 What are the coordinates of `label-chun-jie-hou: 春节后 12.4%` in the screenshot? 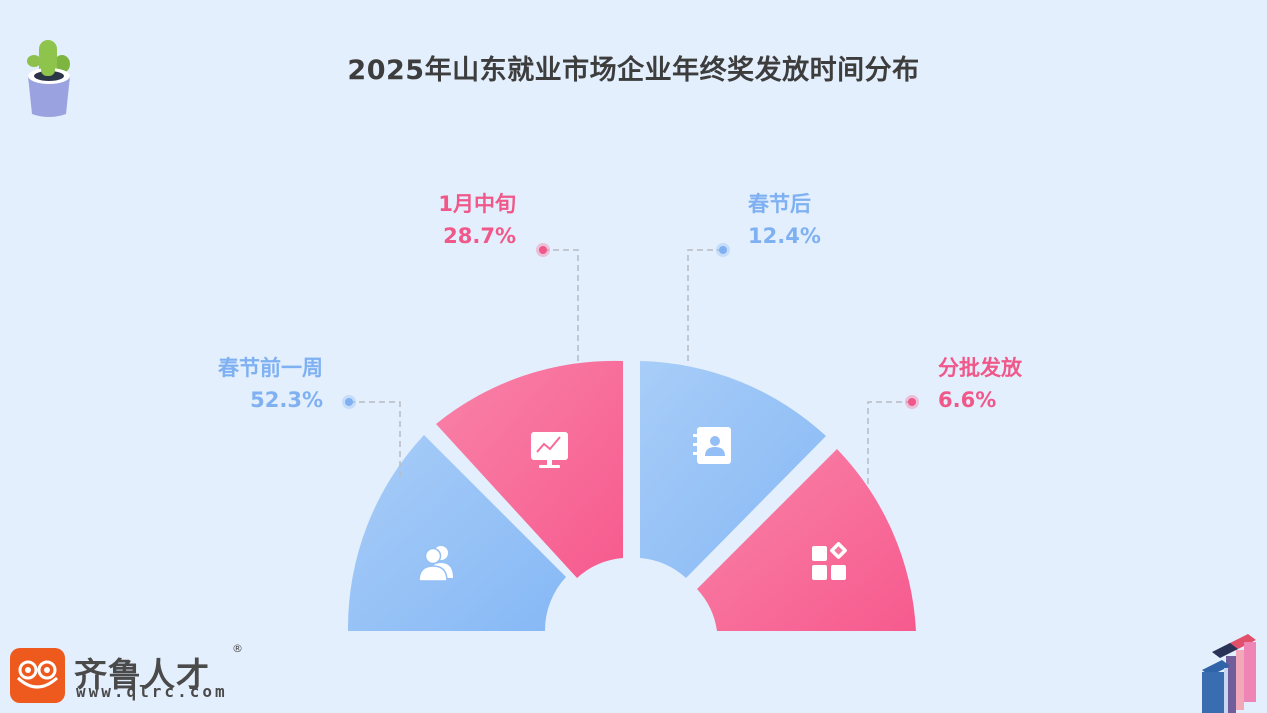 It's located at (784, 220).